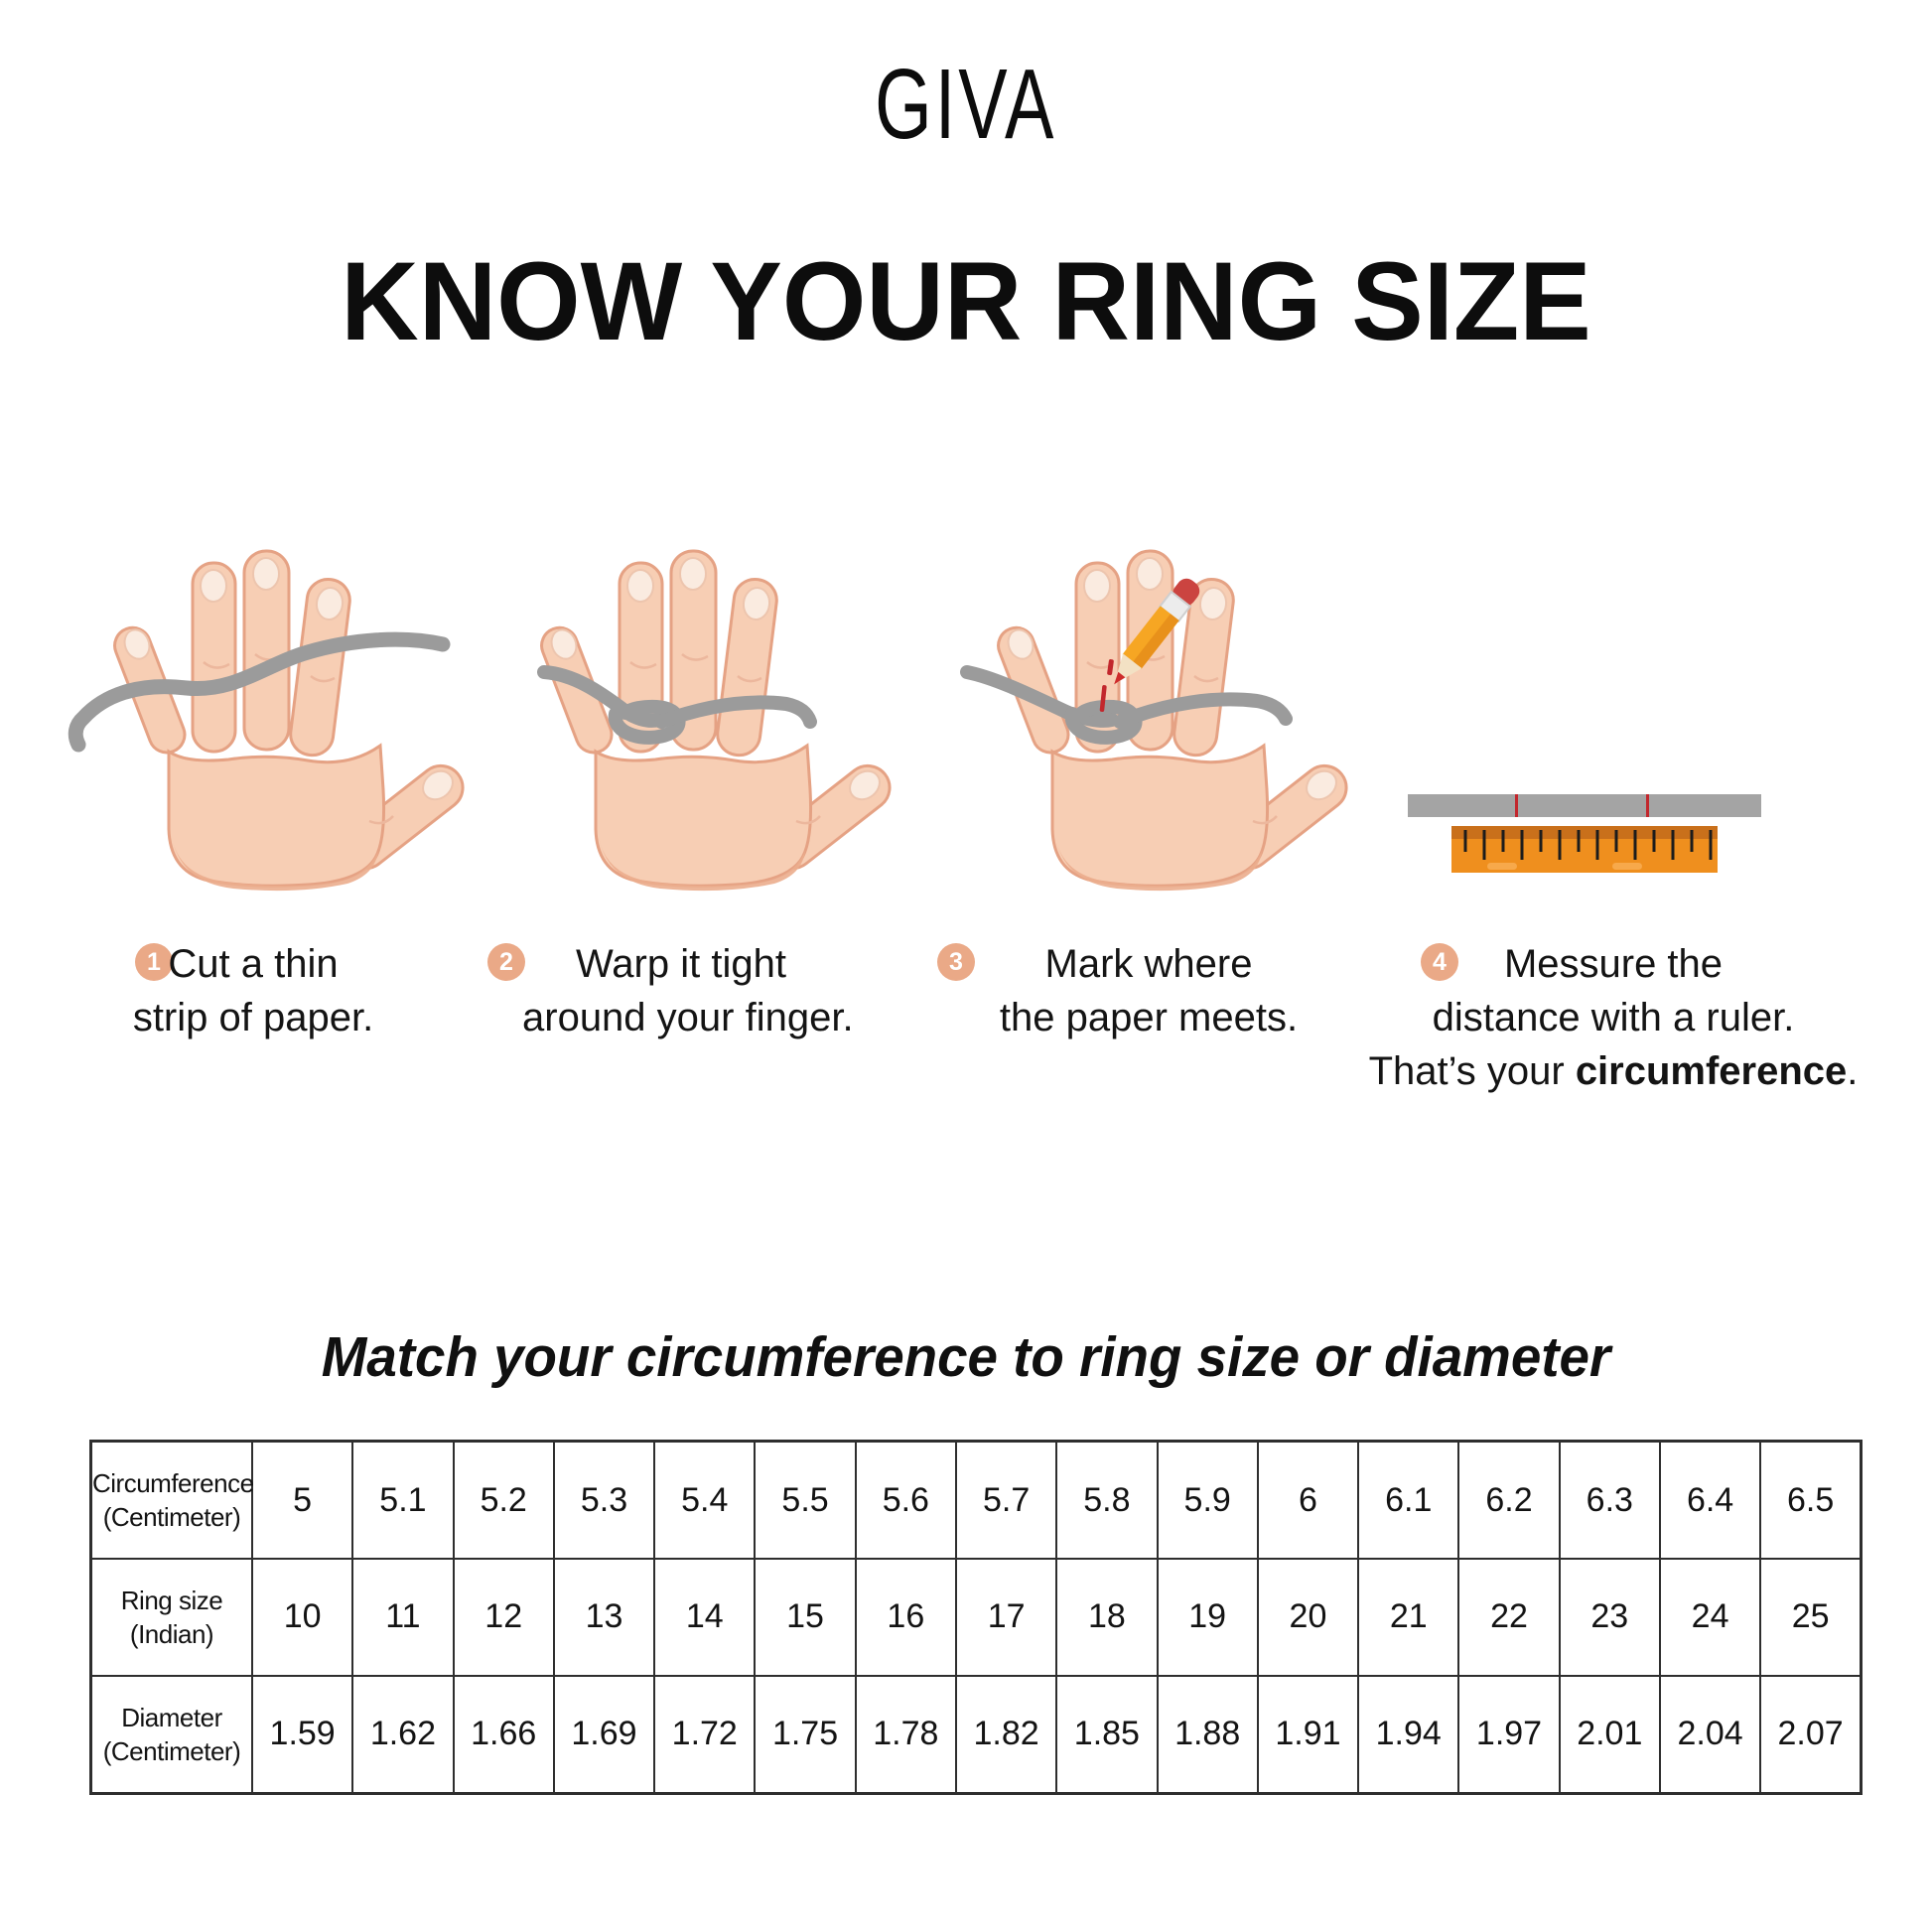 The image size is (1932, 1932). I want to click on row-label-line: Diameter, so click(171, 1717).